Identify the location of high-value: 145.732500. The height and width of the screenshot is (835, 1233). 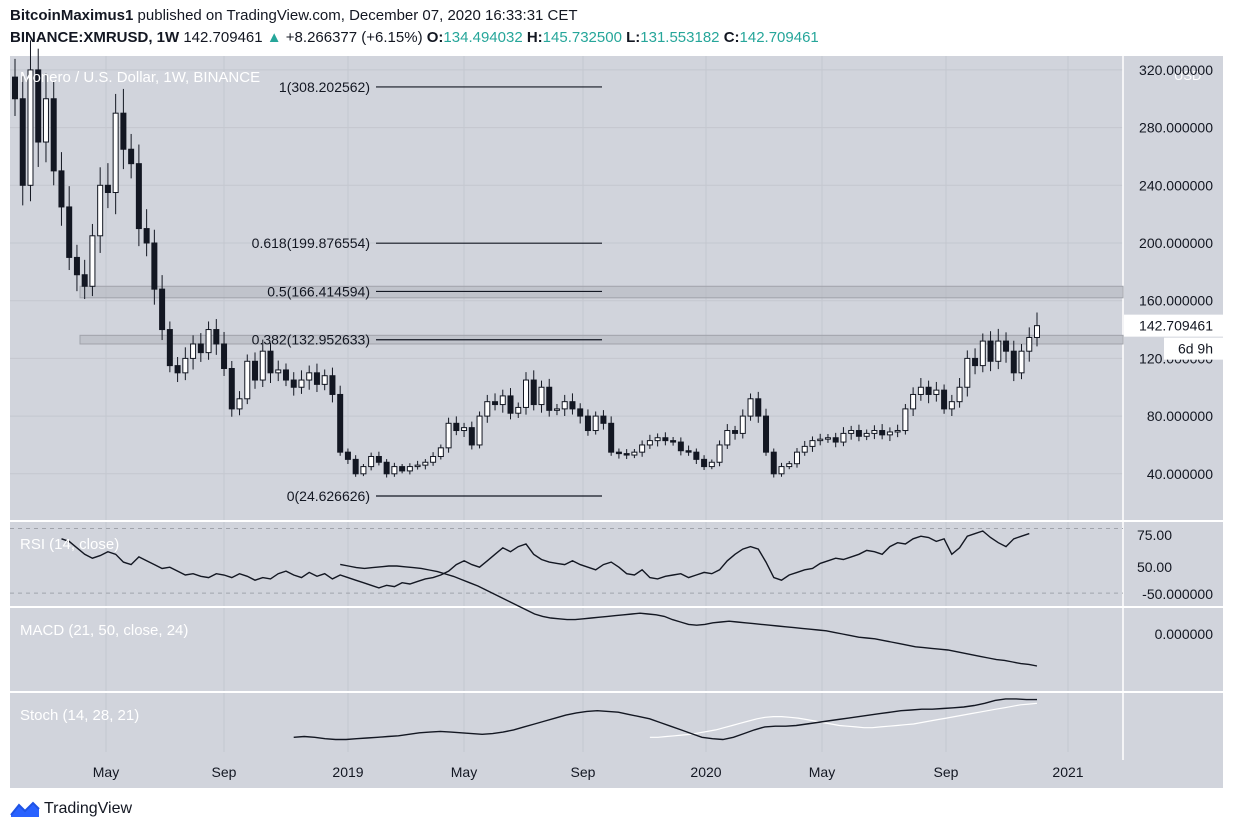
(582, 37).